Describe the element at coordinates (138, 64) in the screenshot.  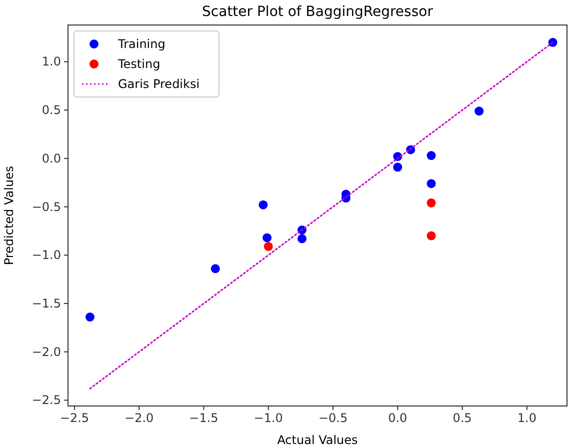
I see `legend-label: Testing` at that location.